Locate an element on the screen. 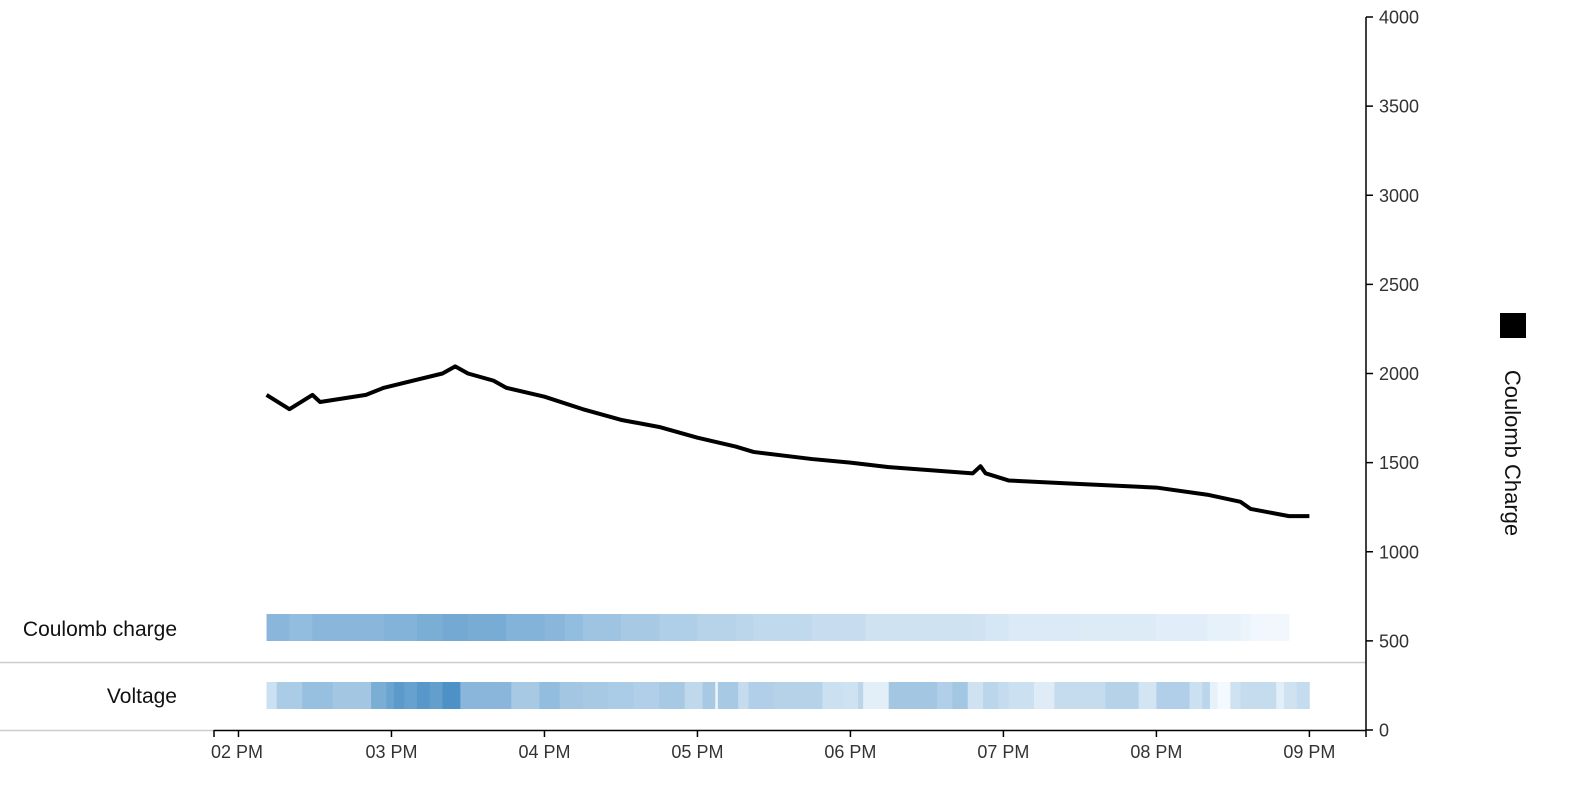  y-axis: 0 500 1000 1500 2000 2500 3000 3500 4000 is located at coordinates (1392, 374).